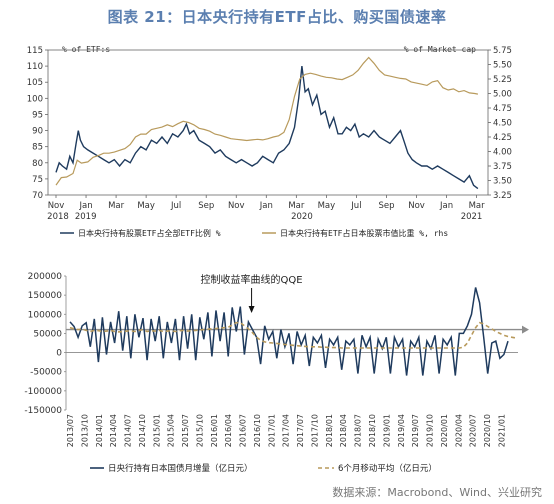 The image size is (554, 504). What do you see at coordinates (437, 492) in the screenshot?
I see `source-note: 数据来源：Macrobond、Wind、兴业研究` at bounding box center [437, 492].